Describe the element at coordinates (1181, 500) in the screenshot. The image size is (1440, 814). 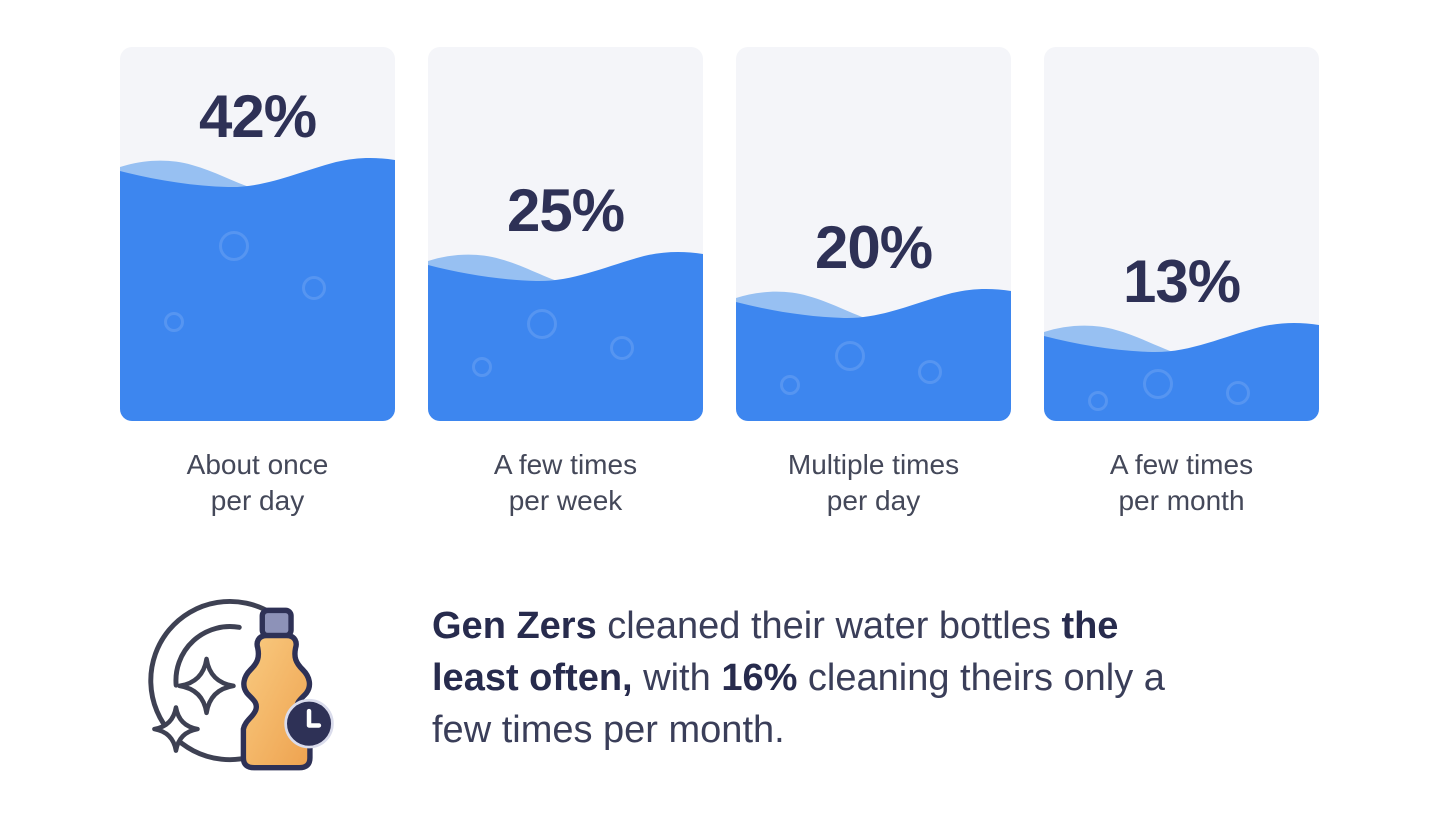
I see `category-label-line: per month` at that location.